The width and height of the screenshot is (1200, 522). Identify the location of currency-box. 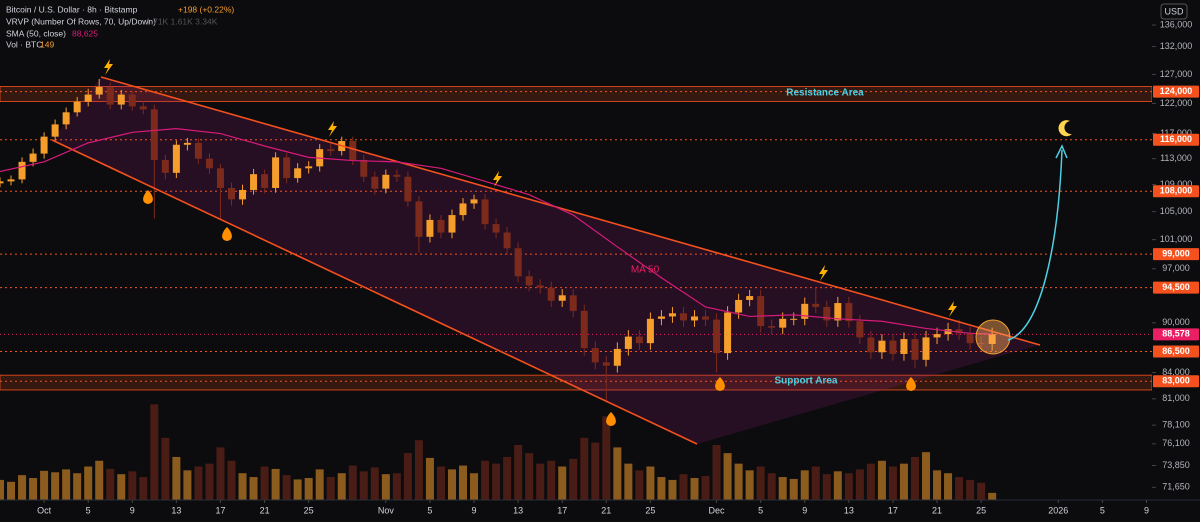
(1174, 11).